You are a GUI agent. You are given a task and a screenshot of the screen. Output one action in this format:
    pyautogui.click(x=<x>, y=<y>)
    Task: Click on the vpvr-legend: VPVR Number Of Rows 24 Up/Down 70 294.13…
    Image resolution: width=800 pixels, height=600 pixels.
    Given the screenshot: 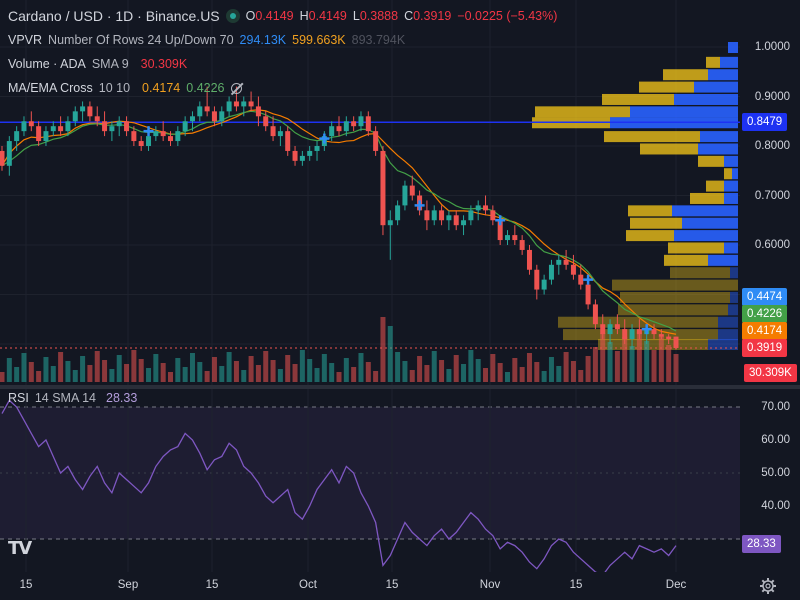 What is the action you would take?
    pyautogui.click(x=206, y=40)
    